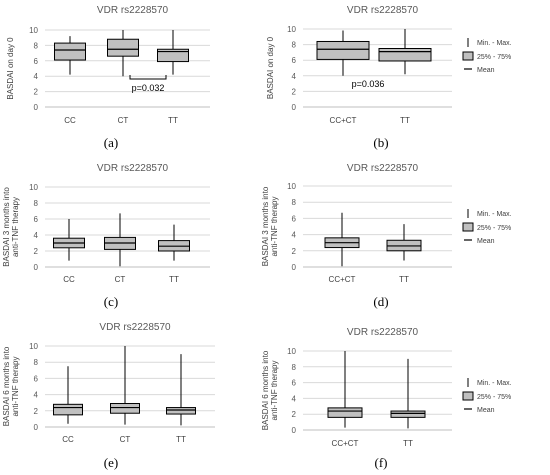 The image size is (550, 475). What do you see at coordinates (111, 142) in the screenshot?
I see `panel-caption: (a)` at bounding box center [111, 142].